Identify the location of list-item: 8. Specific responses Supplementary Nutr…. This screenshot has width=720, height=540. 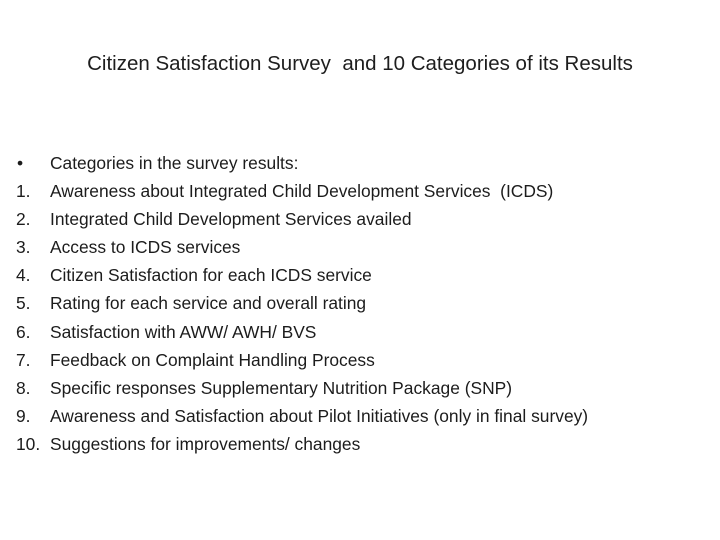
(363, 388).